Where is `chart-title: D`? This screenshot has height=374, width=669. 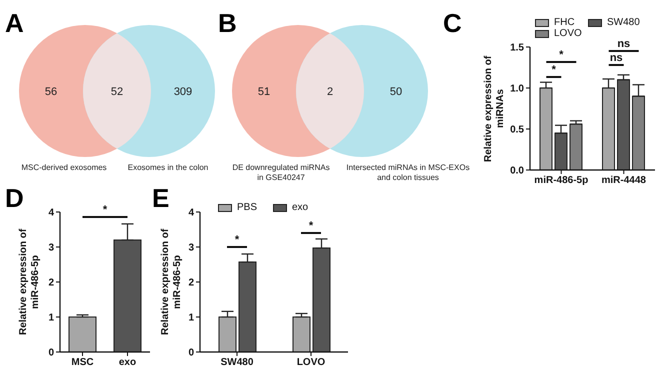
chart-title: D is located at coordinates (14, 198).